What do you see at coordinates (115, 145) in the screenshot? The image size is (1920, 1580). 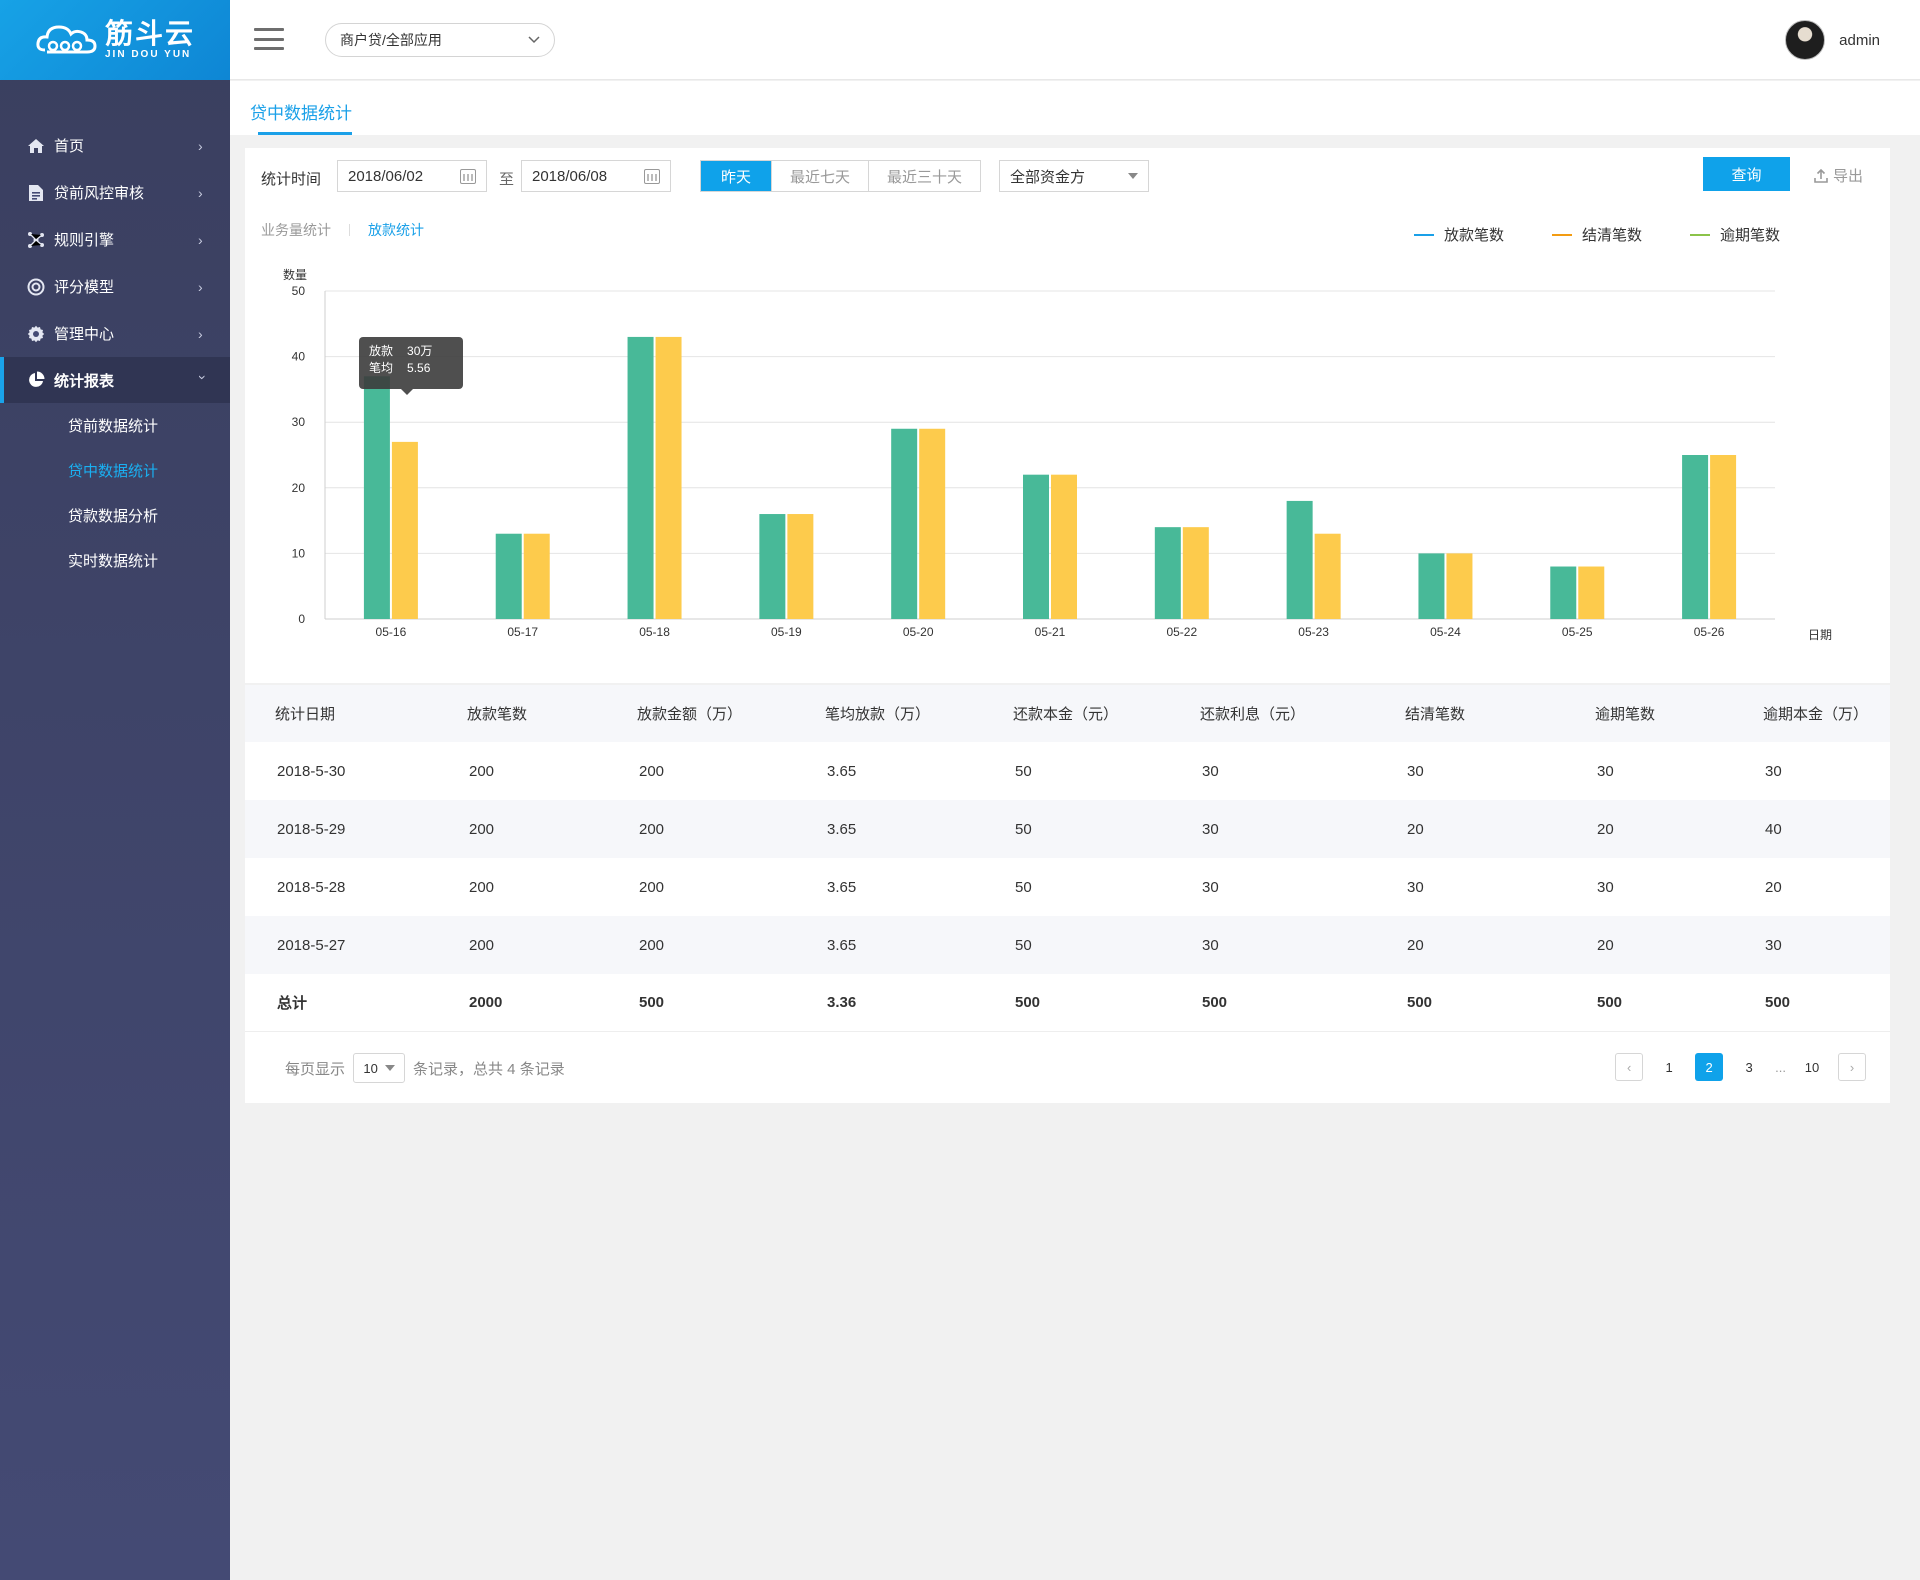 I see `sidebar-item-home: 首页 ›` at bounding box center [115, 145].